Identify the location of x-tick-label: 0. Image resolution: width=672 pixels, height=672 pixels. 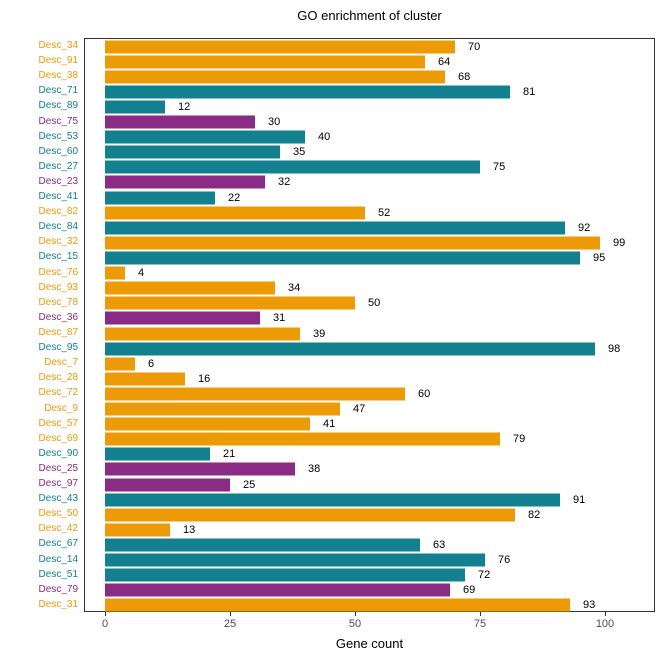
(105, 624).